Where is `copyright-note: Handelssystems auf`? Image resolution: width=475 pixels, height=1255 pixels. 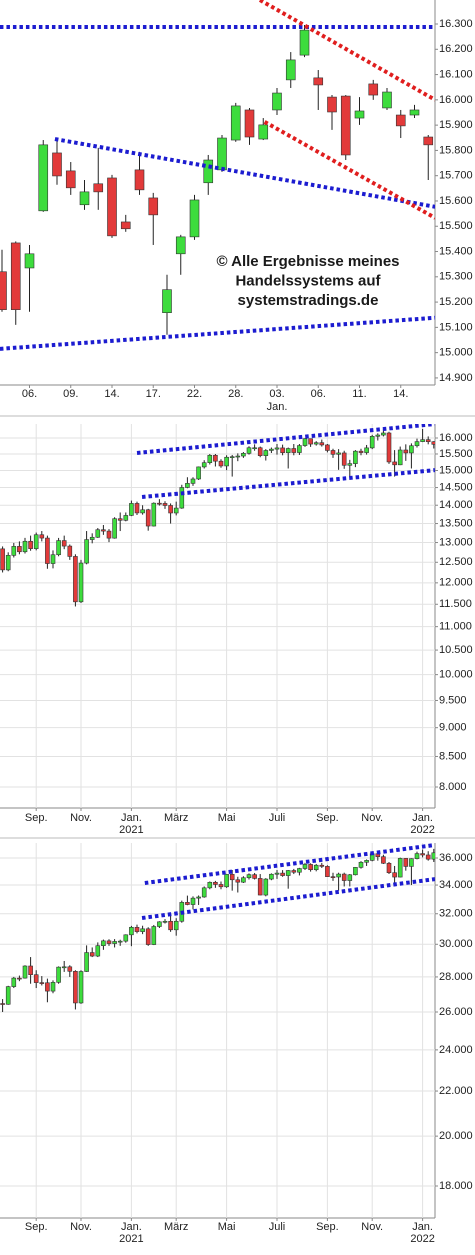 copyright-note: Handelssystems auf is located at coordinates (308, 280).